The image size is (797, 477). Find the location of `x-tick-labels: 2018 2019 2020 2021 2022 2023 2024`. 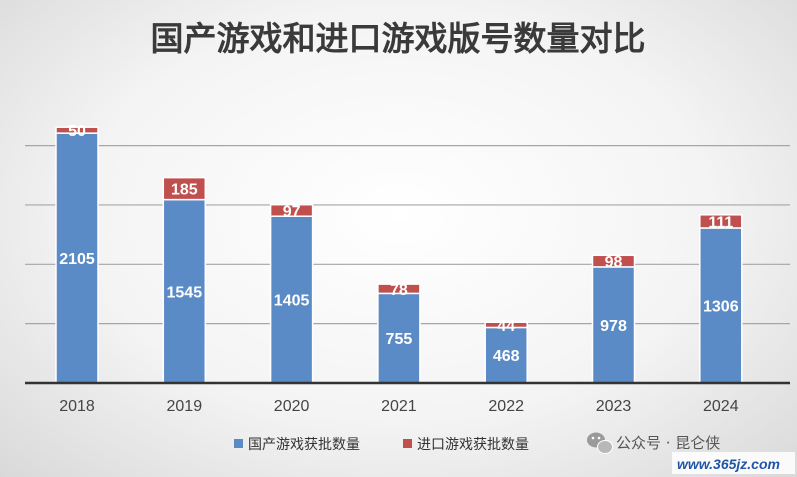

x-tick-labels: 2018 2019 2020 2021 2022 2023 2024 is located at coordinates (398, 406).